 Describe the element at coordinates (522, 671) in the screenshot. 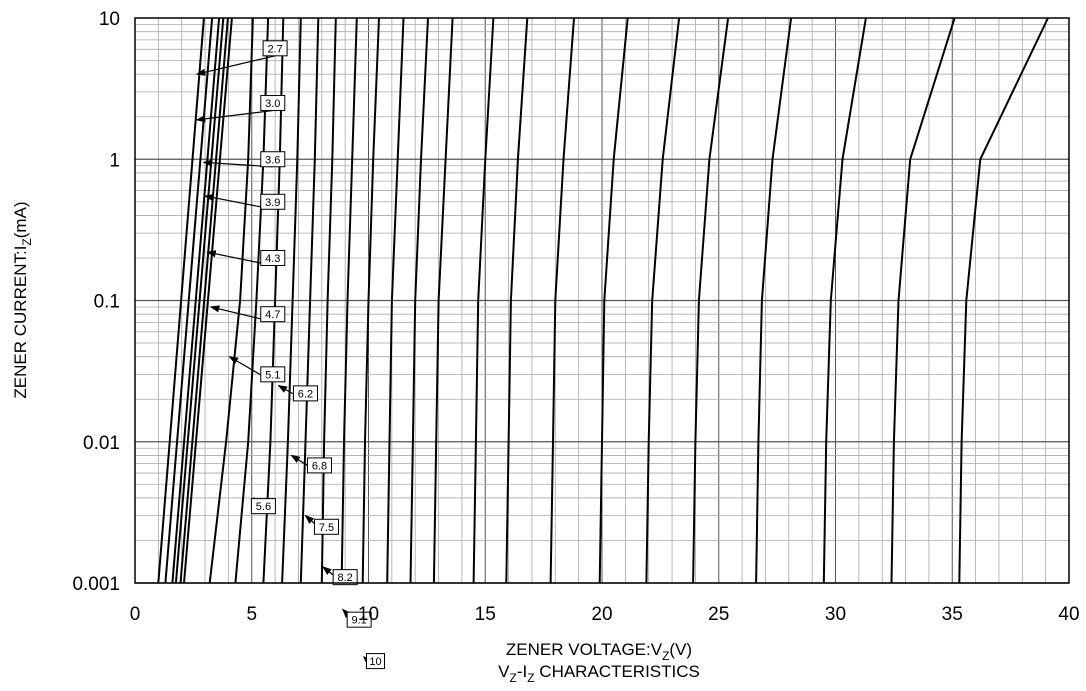

I see `subtitle-part-i: -I` at that location.